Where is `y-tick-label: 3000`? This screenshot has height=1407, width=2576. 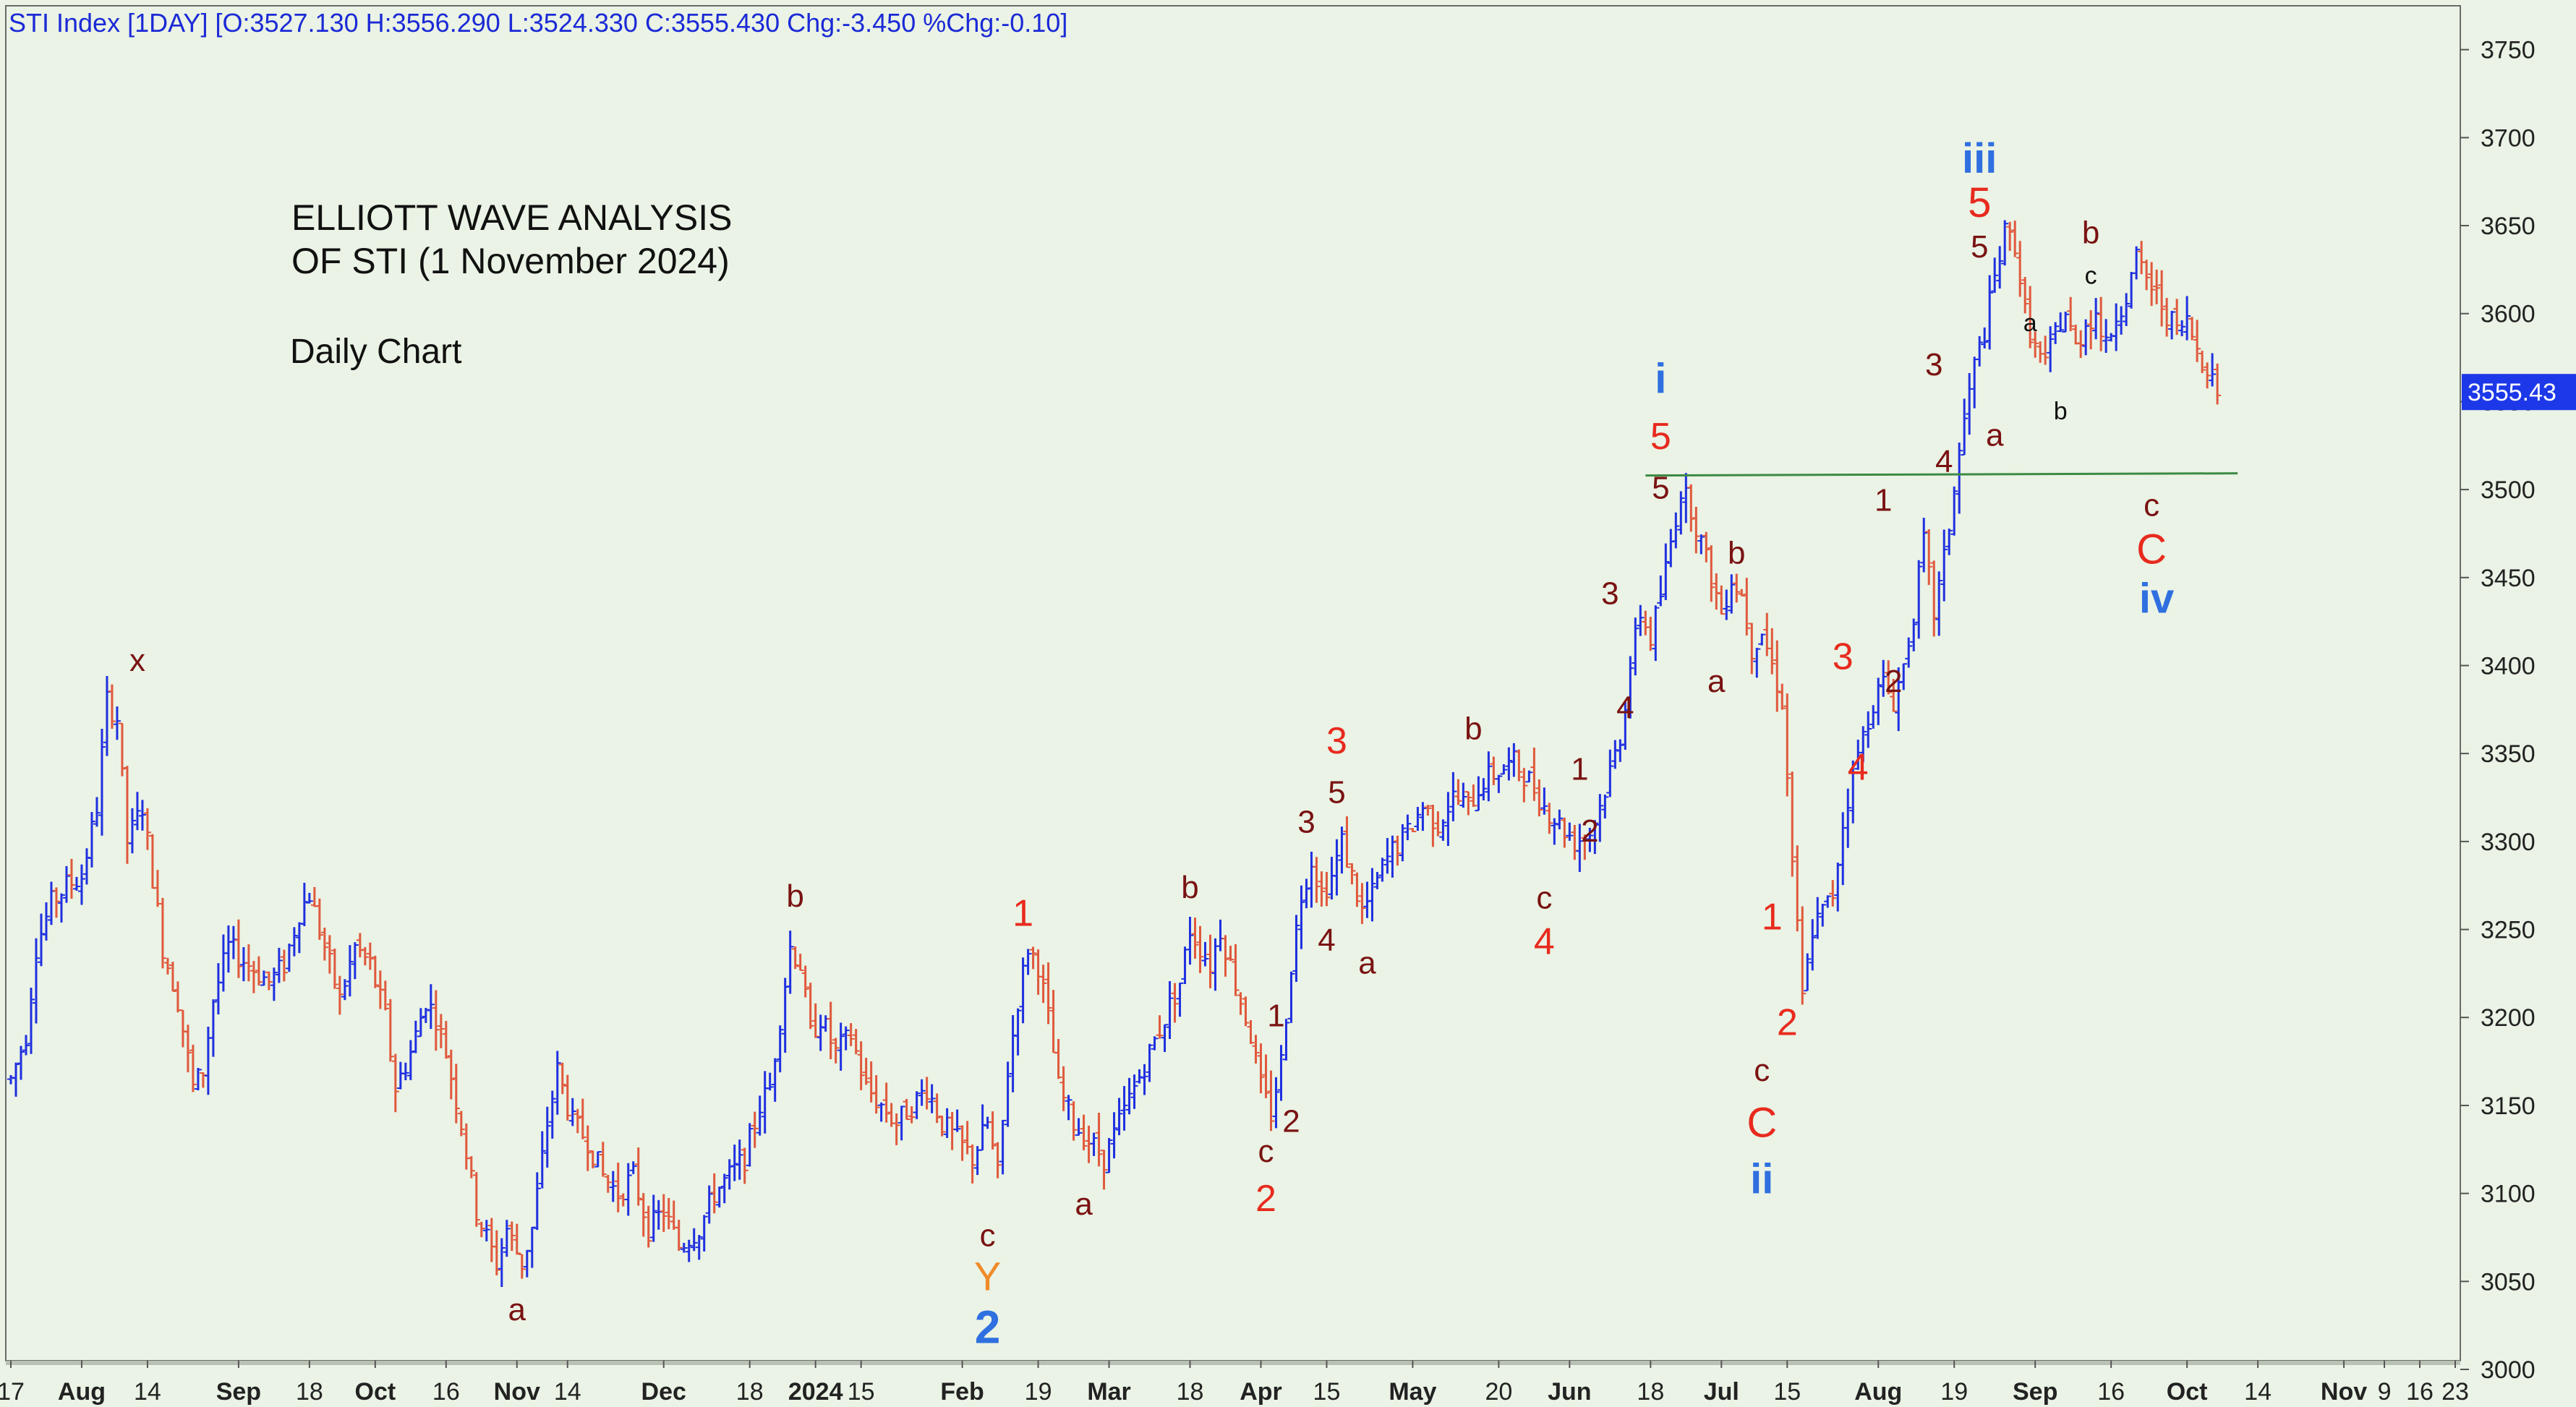 y-tick-label: 3000 is located at coordinates (2508, 1370).